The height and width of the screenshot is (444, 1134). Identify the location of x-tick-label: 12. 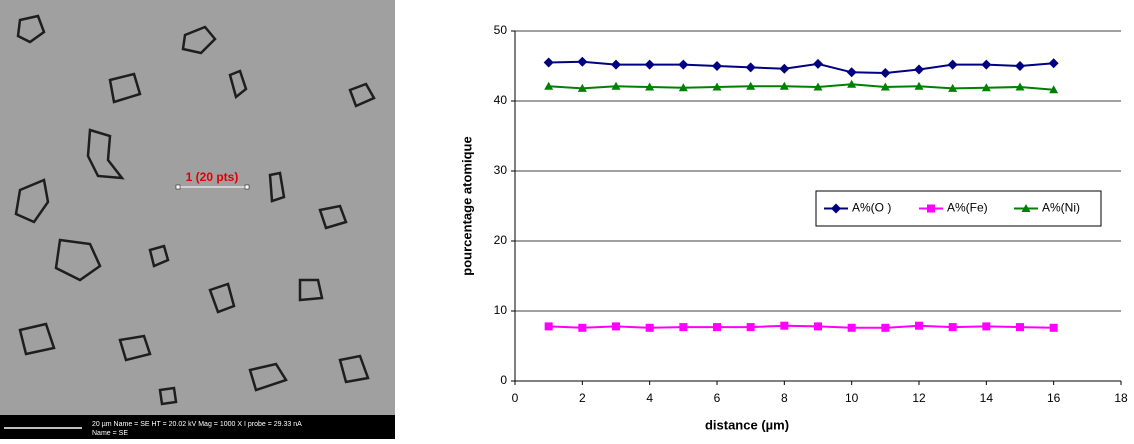
(919, 398).